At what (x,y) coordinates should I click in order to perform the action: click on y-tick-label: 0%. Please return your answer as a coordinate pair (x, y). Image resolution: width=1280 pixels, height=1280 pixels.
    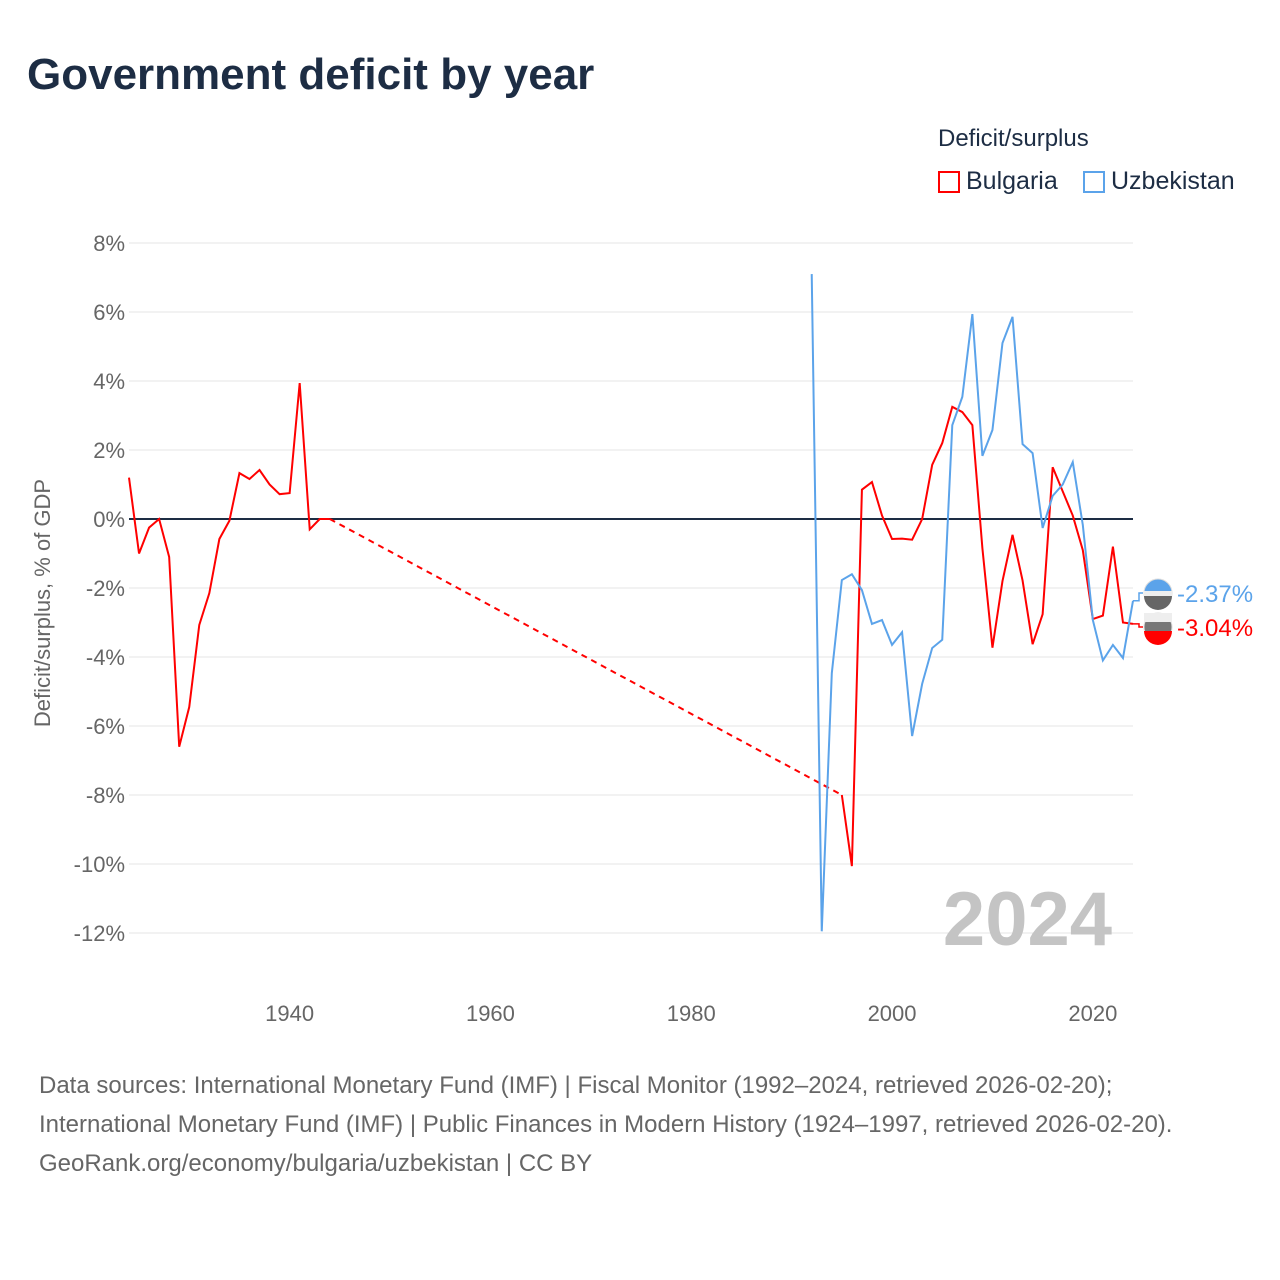
    Looking at the image, I should click on (109, 519).